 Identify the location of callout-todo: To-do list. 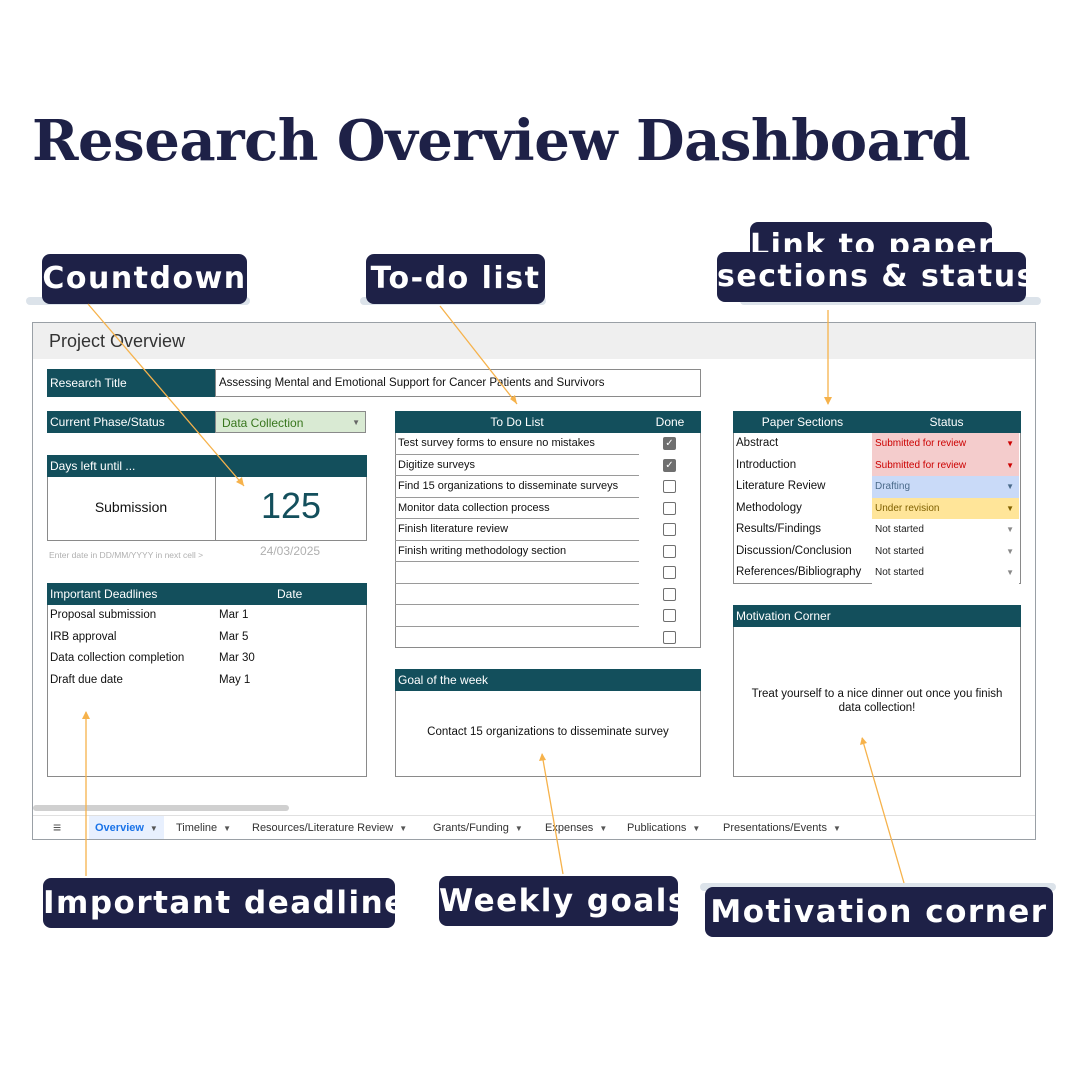
(455, 279).